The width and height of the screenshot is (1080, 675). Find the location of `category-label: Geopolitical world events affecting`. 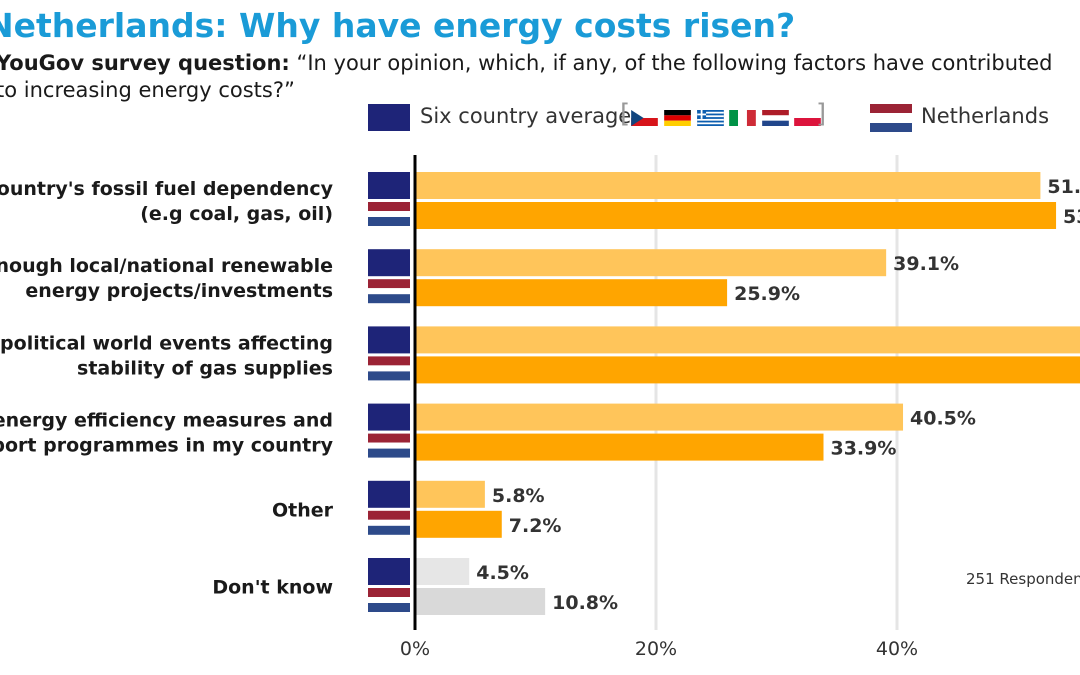

category-label: Geopolitical world events affecting is located at coordinates (166, 343).